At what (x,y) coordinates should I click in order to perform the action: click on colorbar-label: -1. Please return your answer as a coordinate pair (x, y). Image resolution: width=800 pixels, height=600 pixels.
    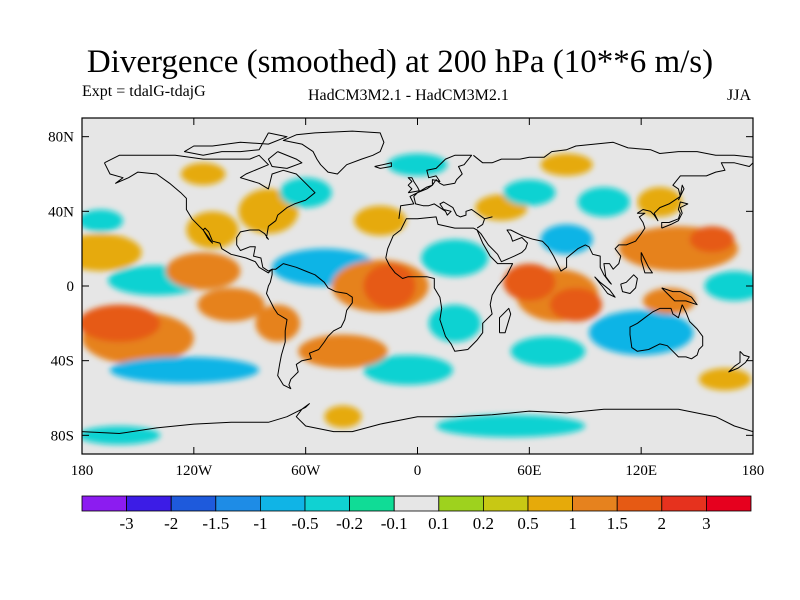
    Looking at the image, I should click on (260, 523).